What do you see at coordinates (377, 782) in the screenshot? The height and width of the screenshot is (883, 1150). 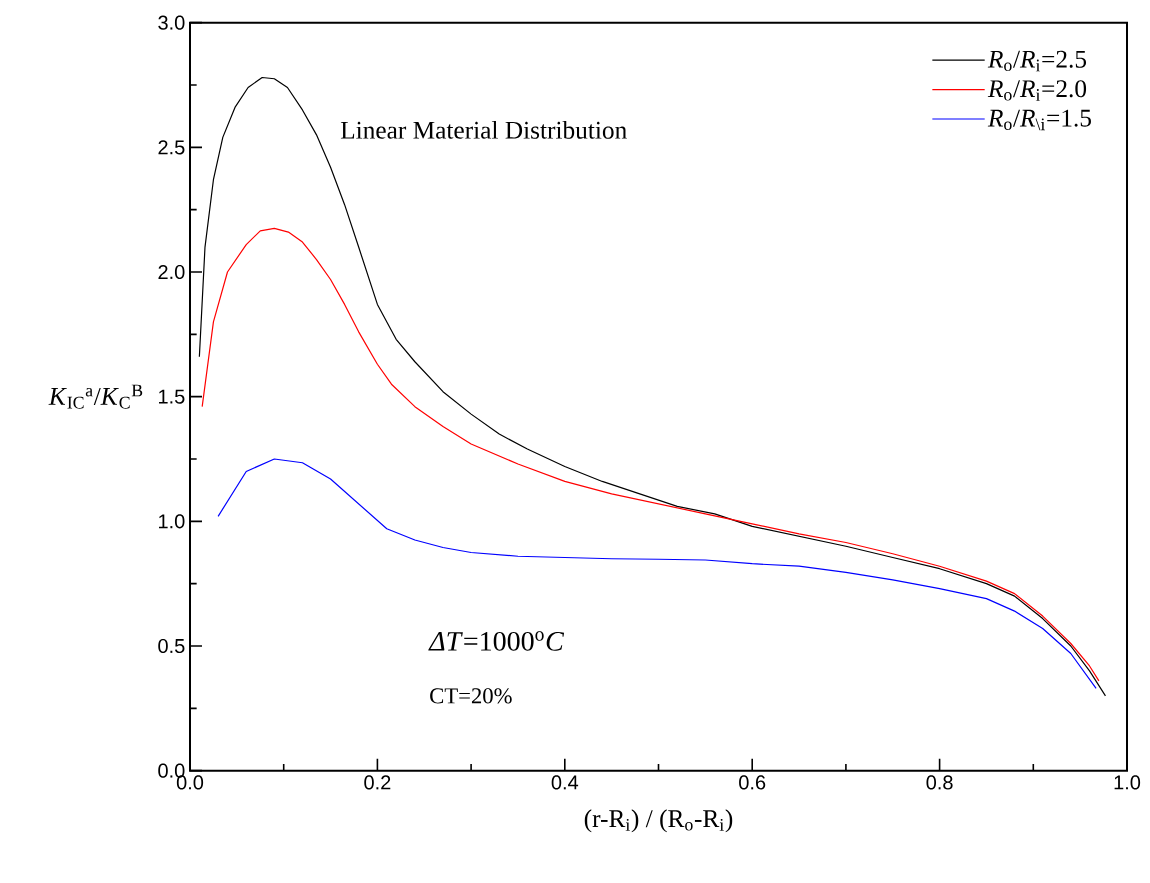 I see `x-tick-label: 0.2` at bounding box center [377, 782].